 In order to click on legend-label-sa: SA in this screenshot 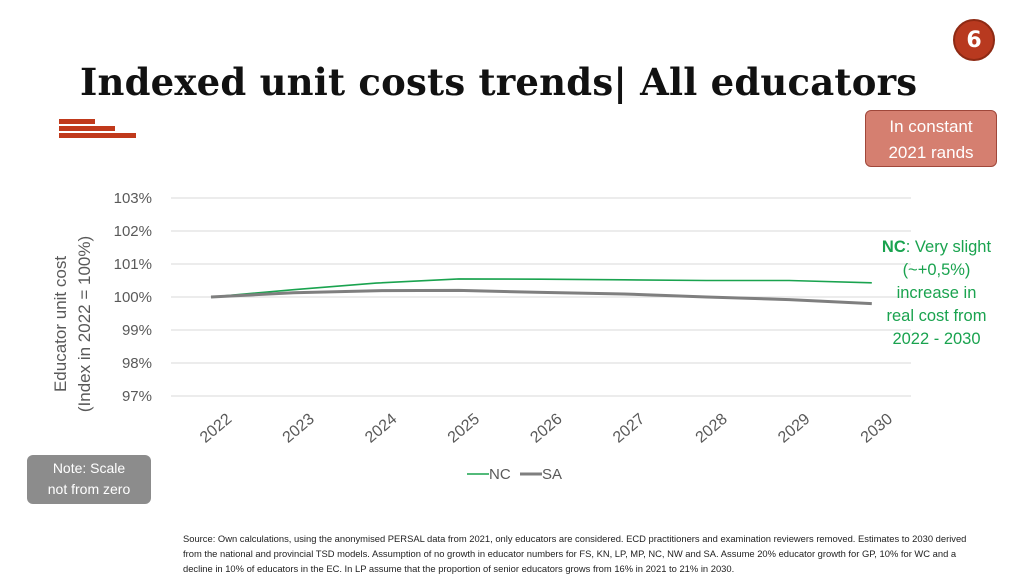, I will do `click(552, 474)`.